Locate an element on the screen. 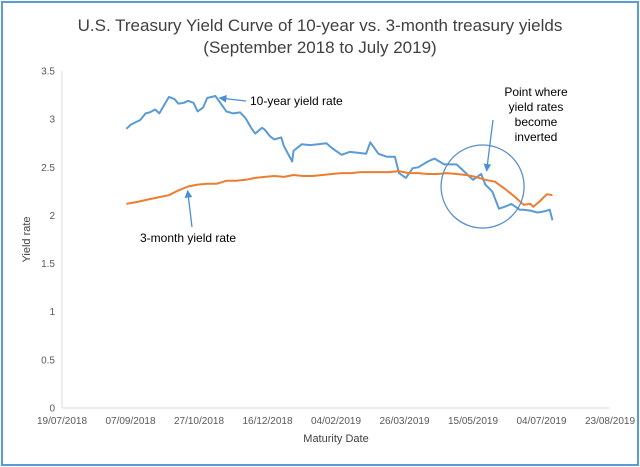 This screenshot has height=467, width=640. y-tick-label: 0.5 is located at coordinates (48, 360).